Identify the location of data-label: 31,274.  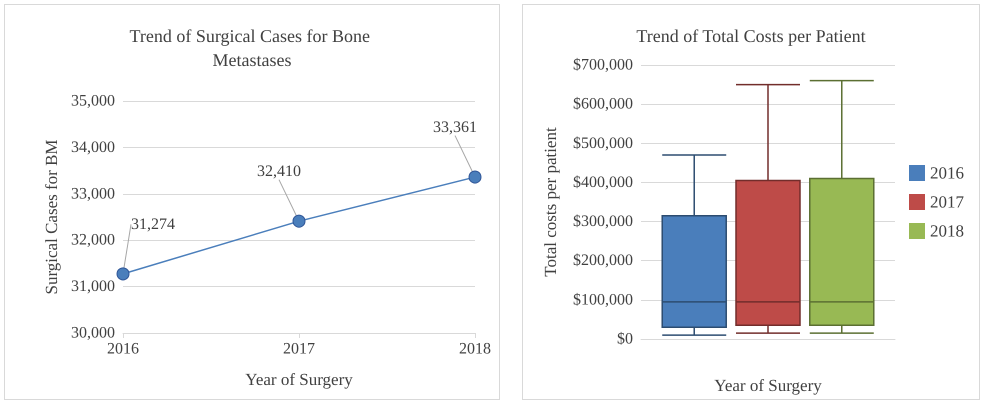
(153, 224).